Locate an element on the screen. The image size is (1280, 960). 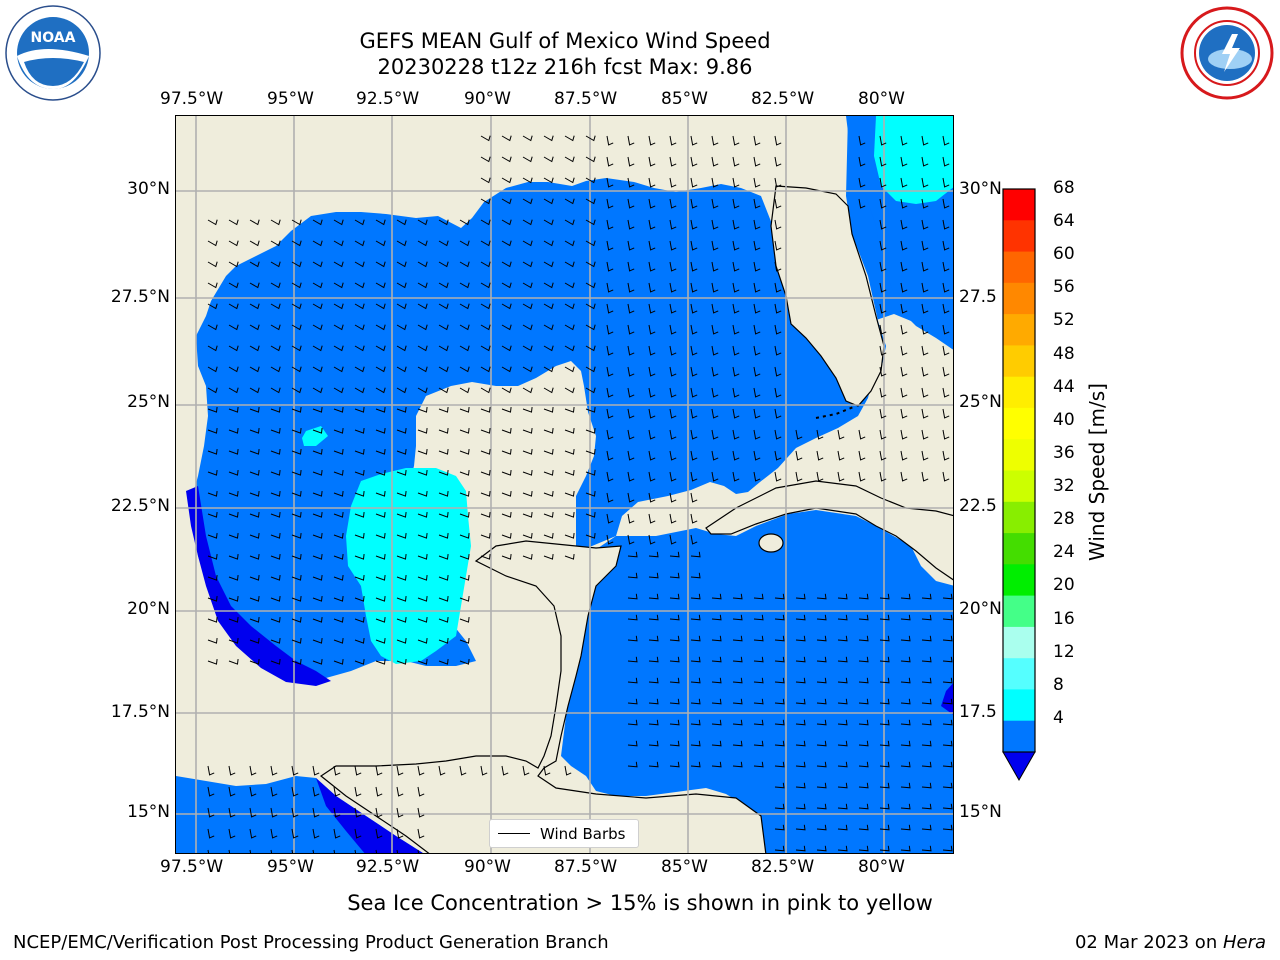
colorbar-tick-label: 32 is located at coordinates (1064, 486).